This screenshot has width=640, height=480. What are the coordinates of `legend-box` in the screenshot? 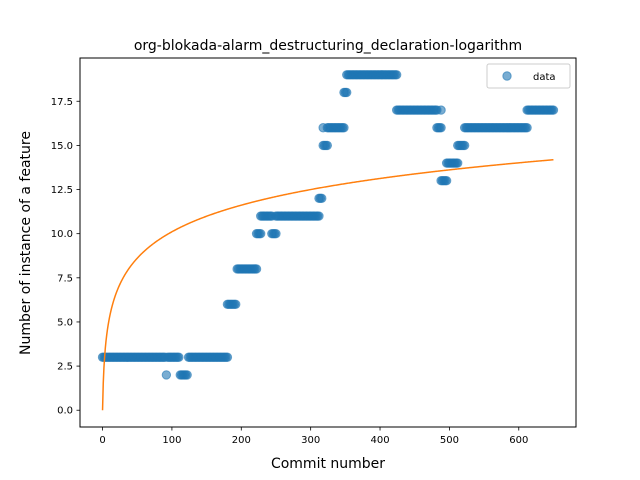 It's located at (528, 76).